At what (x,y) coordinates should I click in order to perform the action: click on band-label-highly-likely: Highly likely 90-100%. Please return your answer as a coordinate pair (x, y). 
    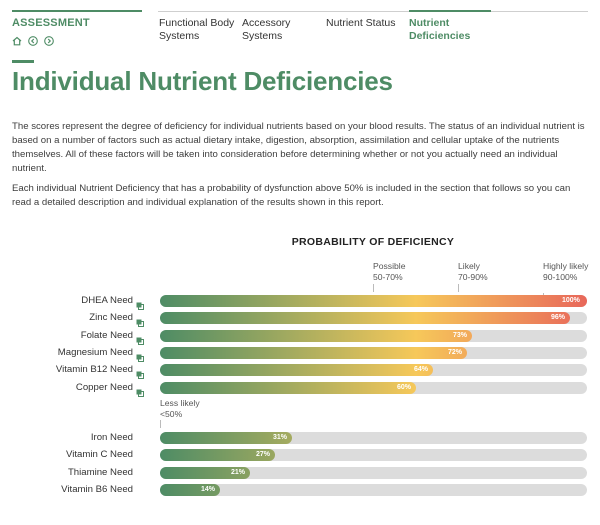
    Looking at the image, I should click on (566, 271).